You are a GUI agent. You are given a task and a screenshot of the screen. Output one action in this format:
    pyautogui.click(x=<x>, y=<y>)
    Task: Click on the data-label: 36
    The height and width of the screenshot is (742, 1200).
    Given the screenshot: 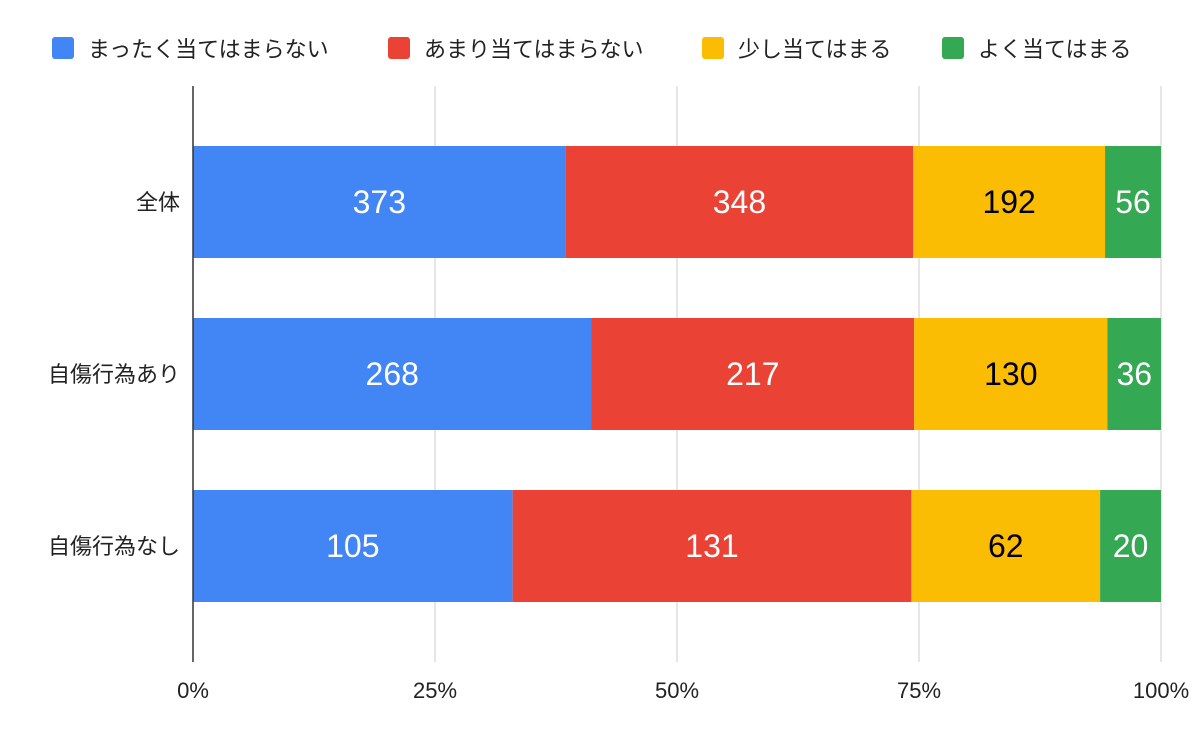 What is the action you would take?
    pyautogui.click(x=1134, y=374)
    